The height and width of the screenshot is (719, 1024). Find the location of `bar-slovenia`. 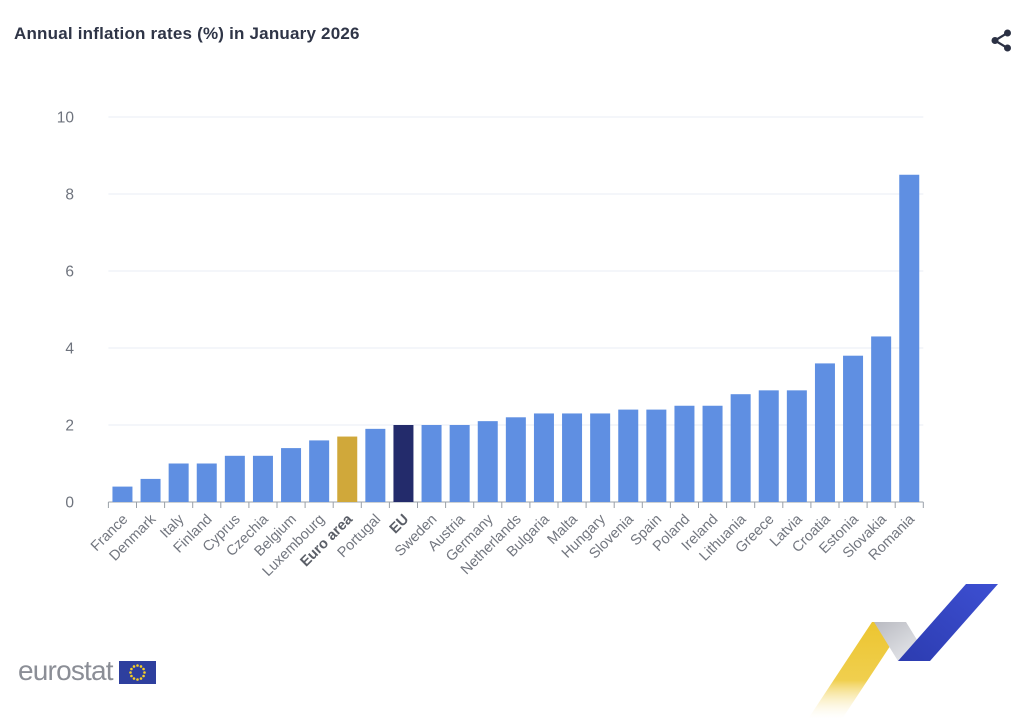

bar-slovenia is located at coordinates (628, 455).